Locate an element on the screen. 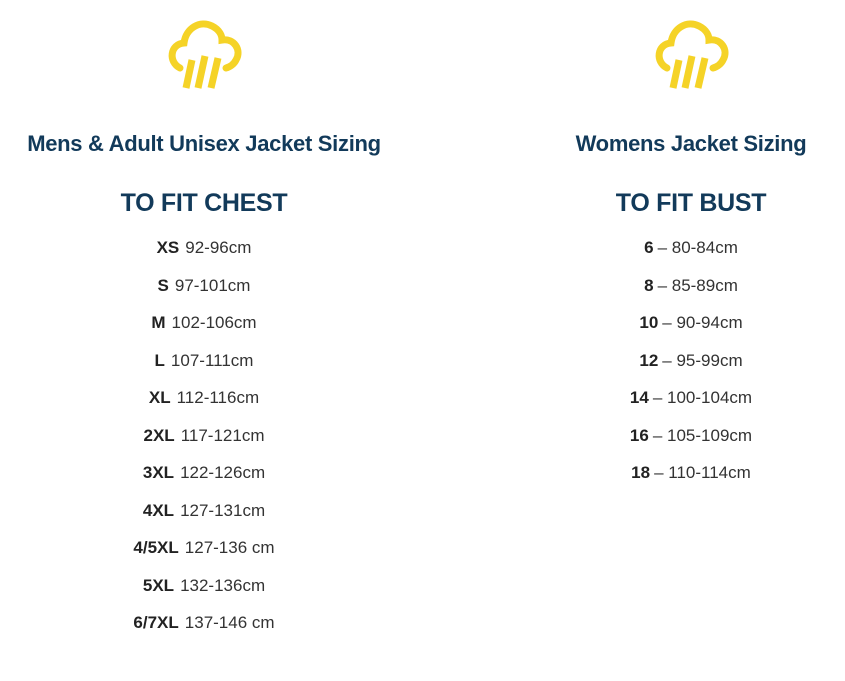 This screenshot has width=845, height=681. size-label: 5XL is located at coordinates (158, 585).